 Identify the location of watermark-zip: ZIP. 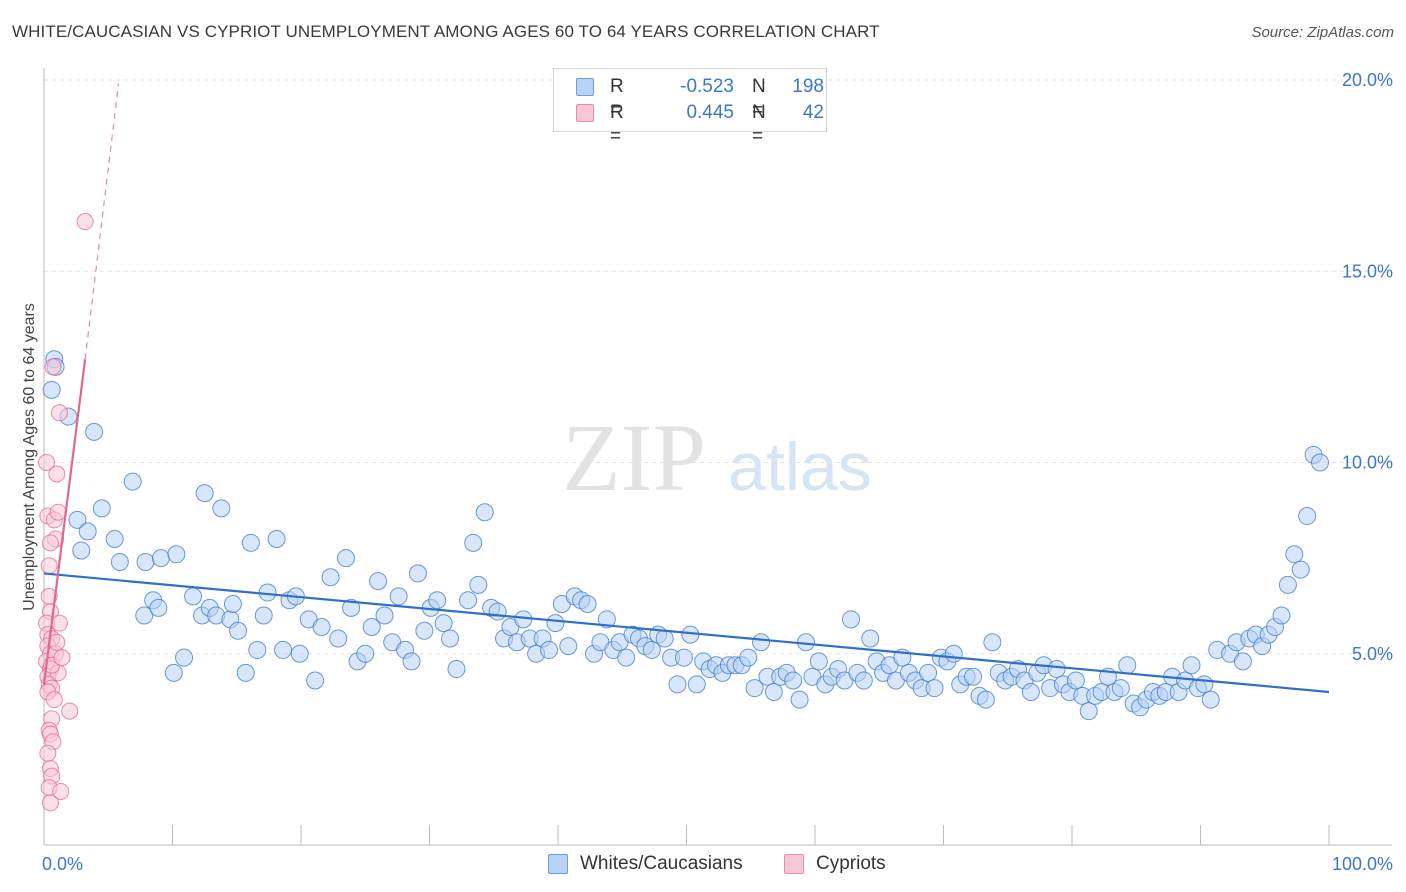
(634, 457).